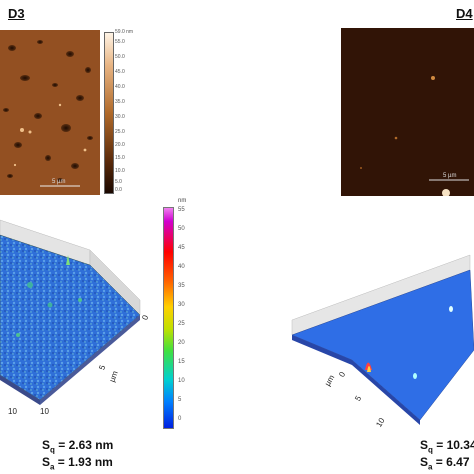  What do you see at coordinates (120, 87) in the screenshot?
I see `colorbar-tick: 40.0` at bounding box center [120, 87].